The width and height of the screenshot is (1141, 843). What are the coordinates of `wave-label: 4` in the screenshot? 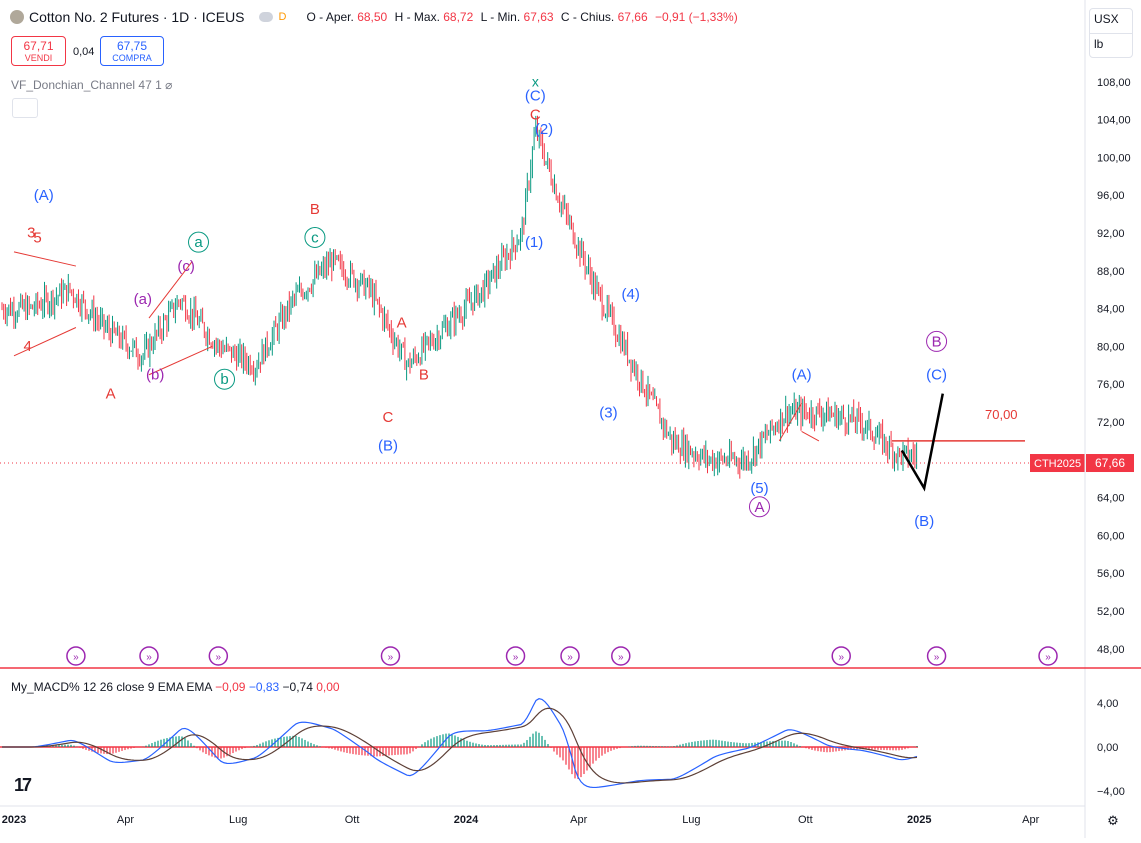 It's located at (27, 346).